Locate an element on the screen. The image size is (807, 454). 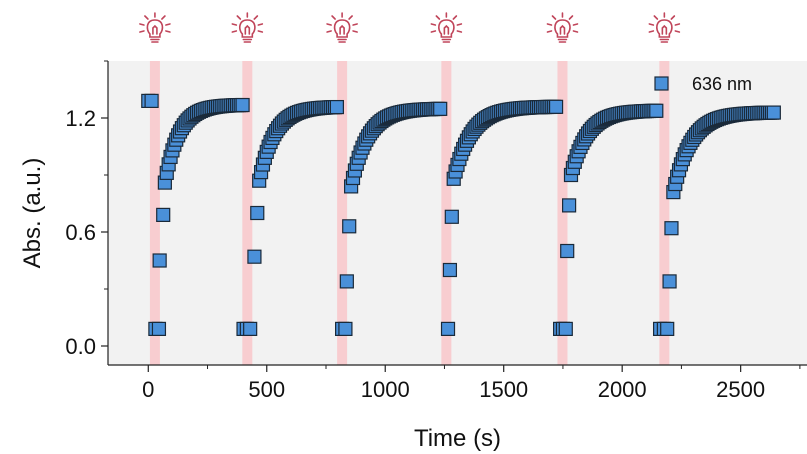
y-tick-label: 1.2 is located at coordinates (80, 118).